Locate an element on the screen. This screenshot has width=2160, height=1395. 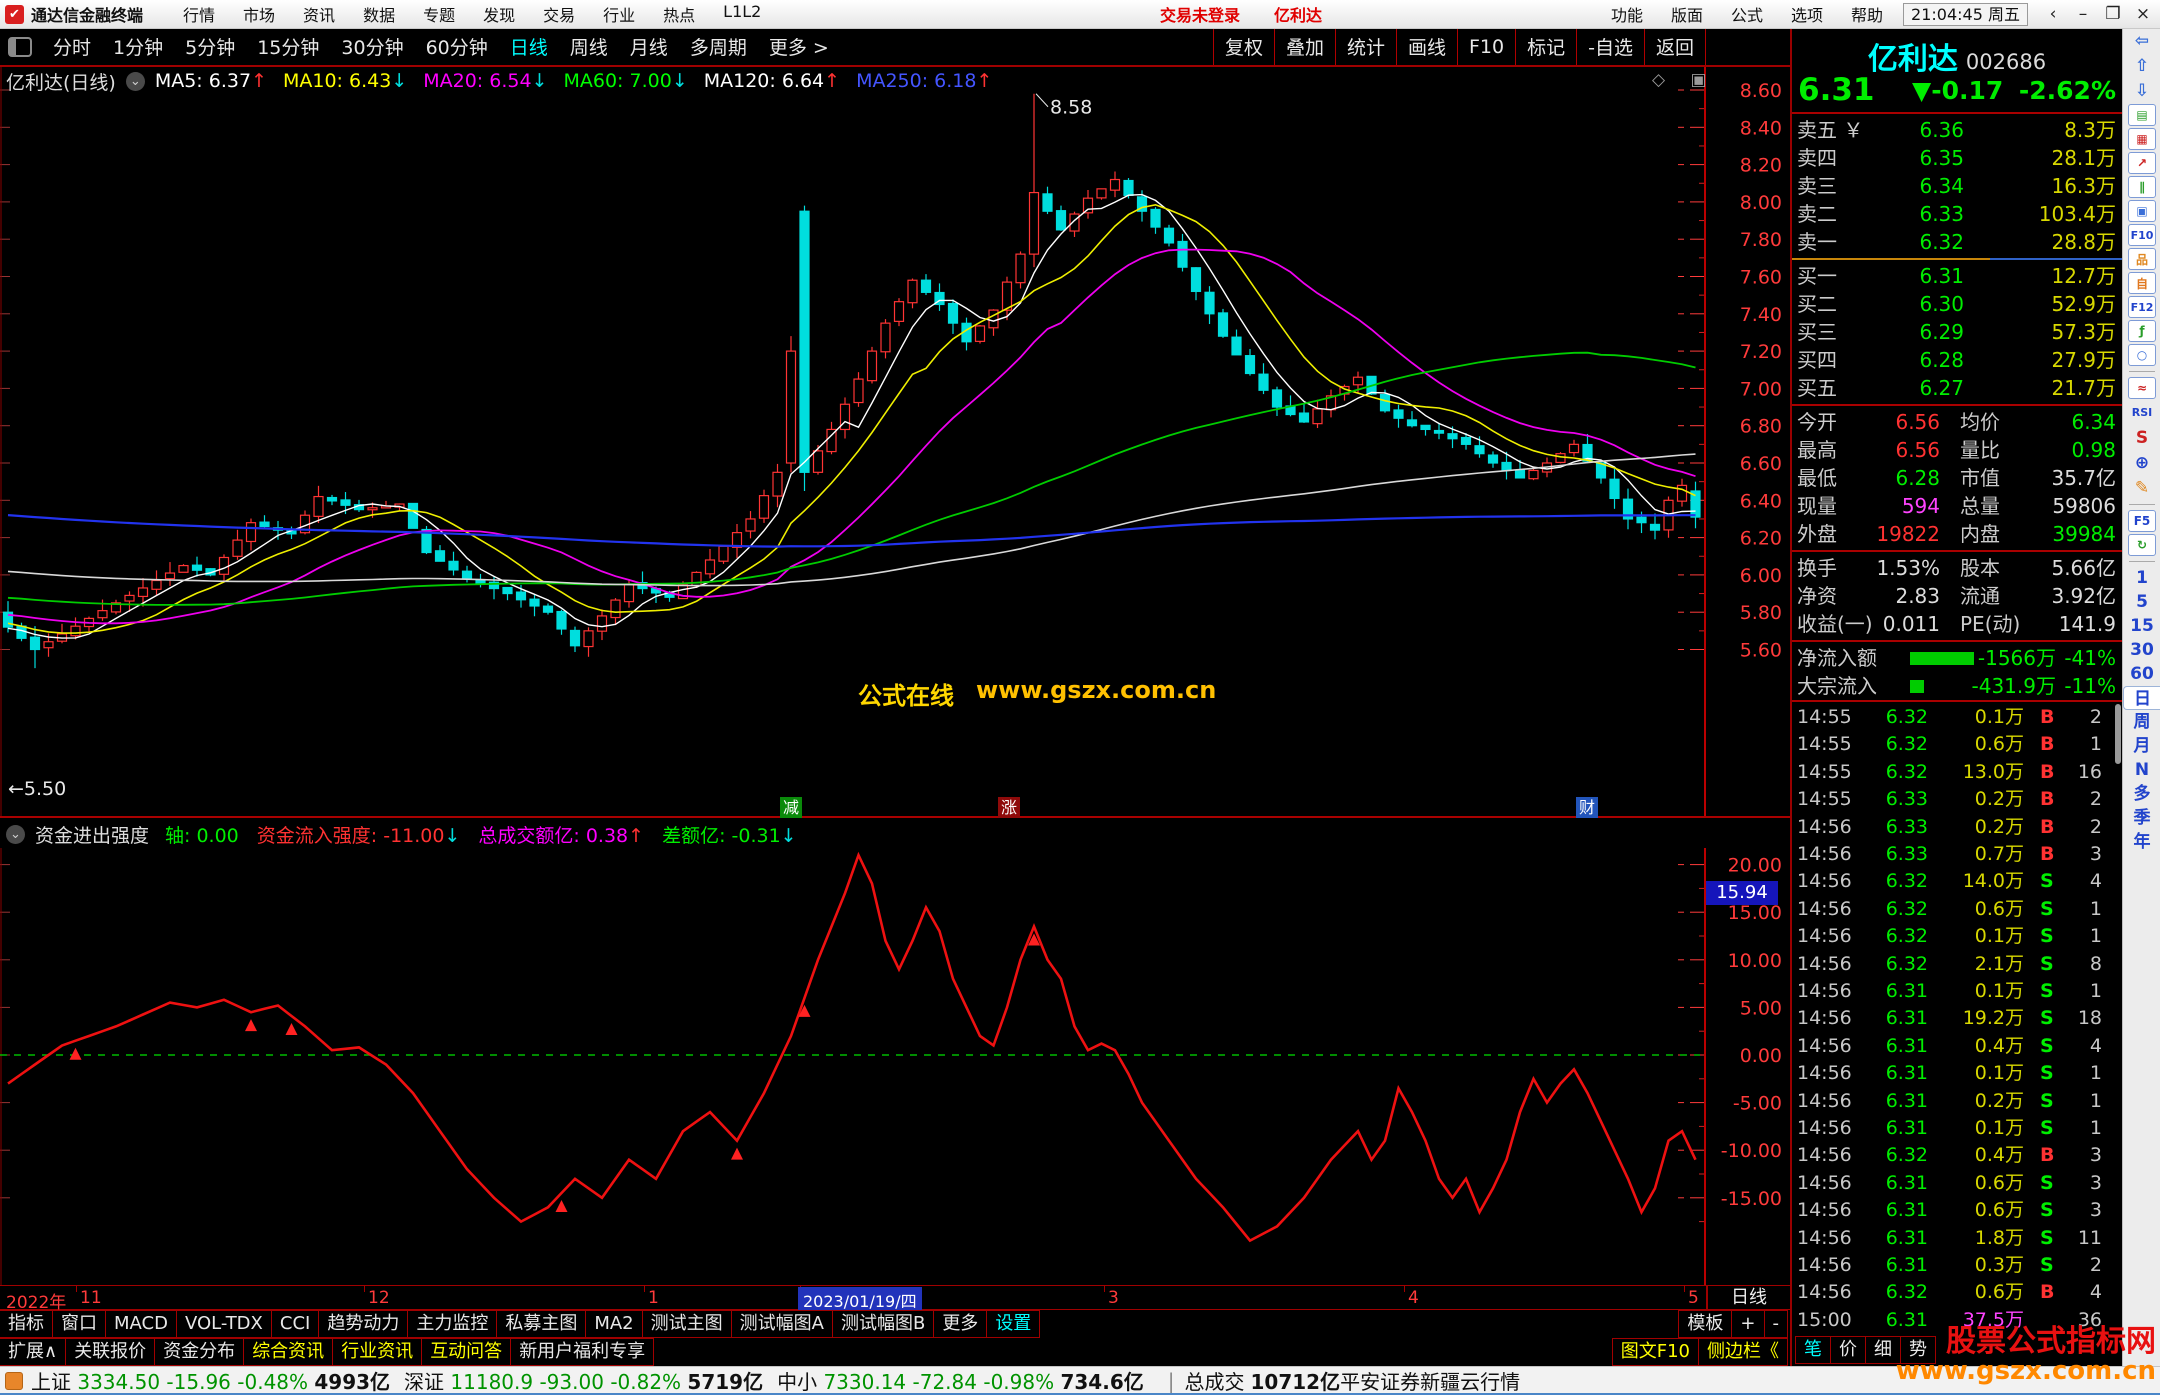
tab1-right--: - is located at coordinates (1775, 1324).